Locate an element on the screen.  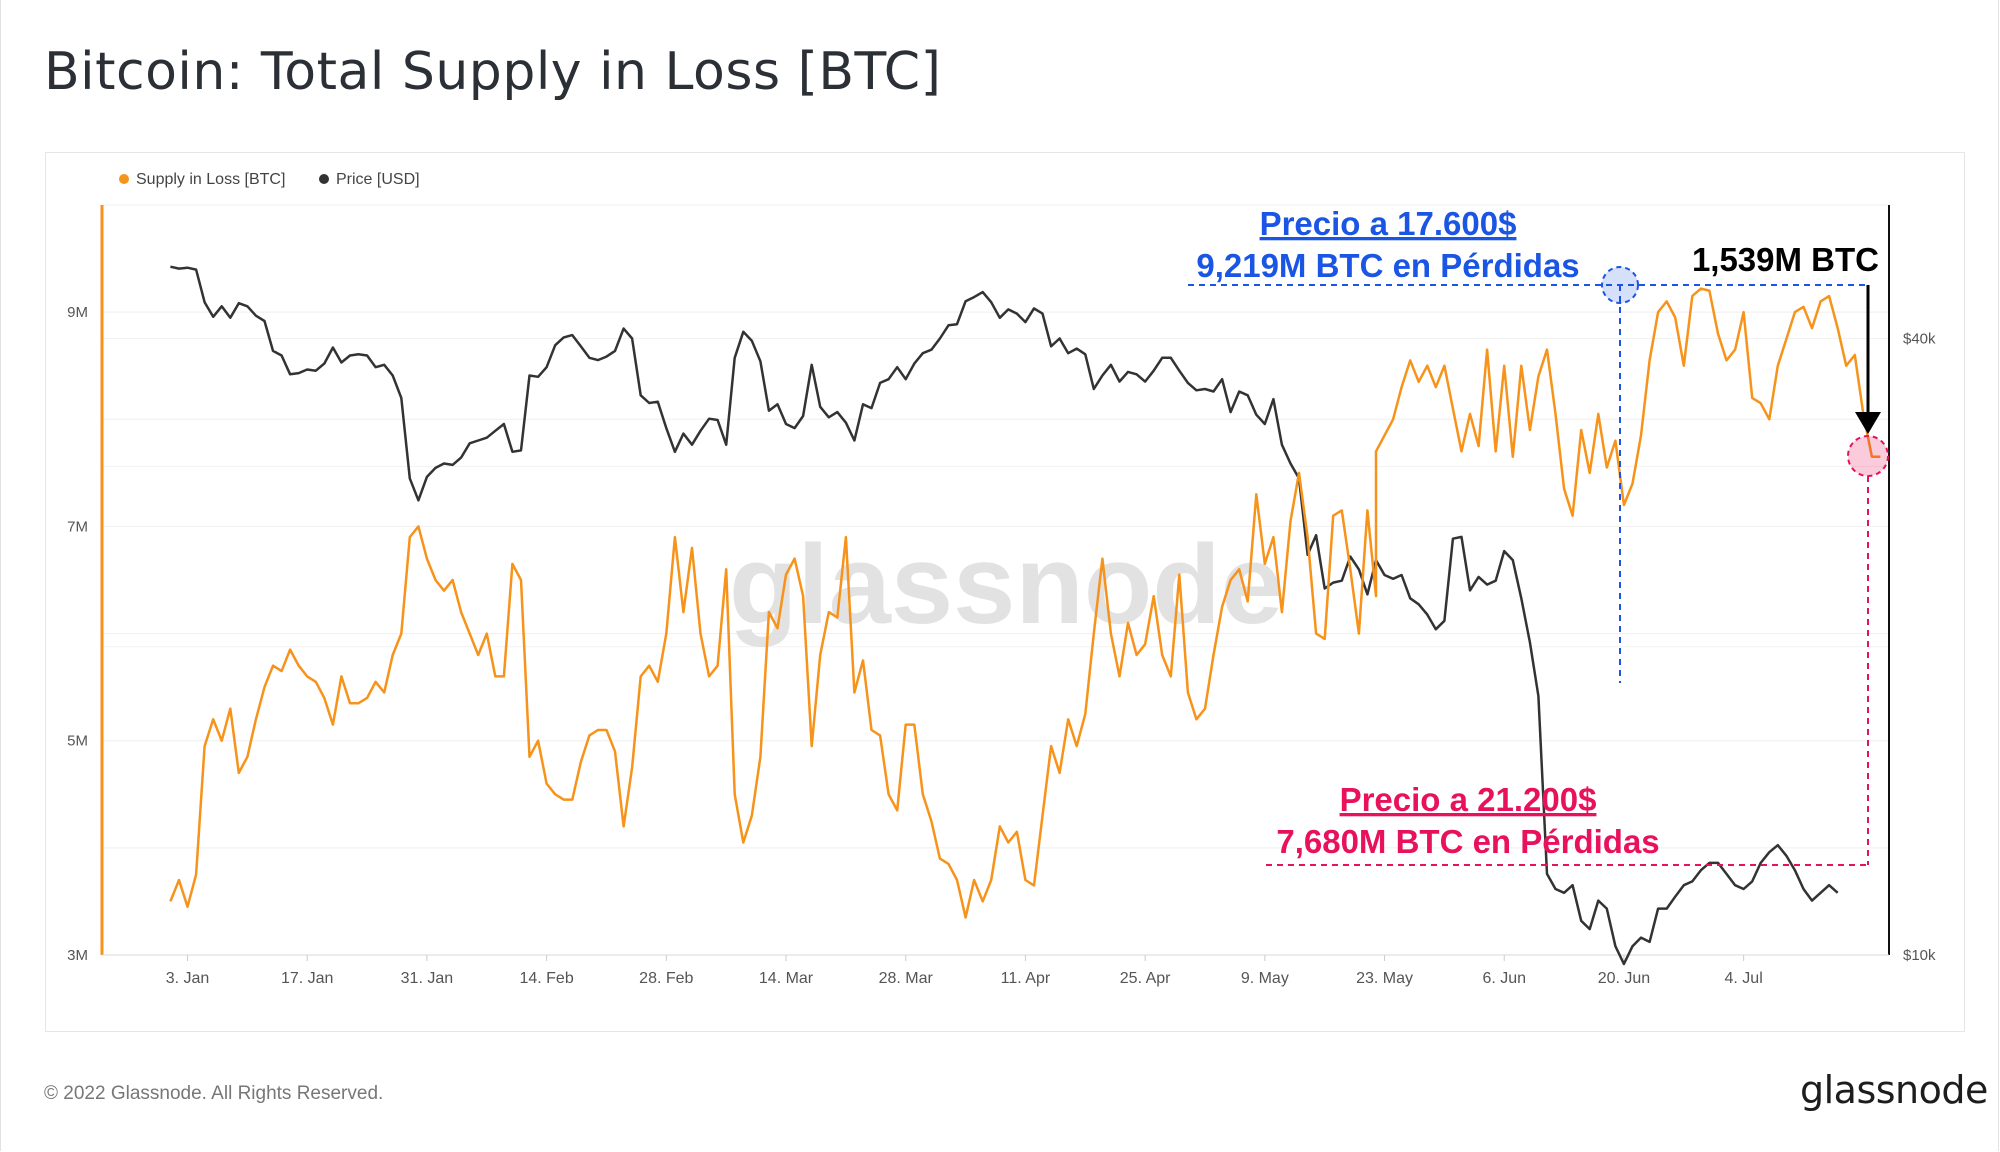
legend-price-marker is located at coordinates (324, 179).